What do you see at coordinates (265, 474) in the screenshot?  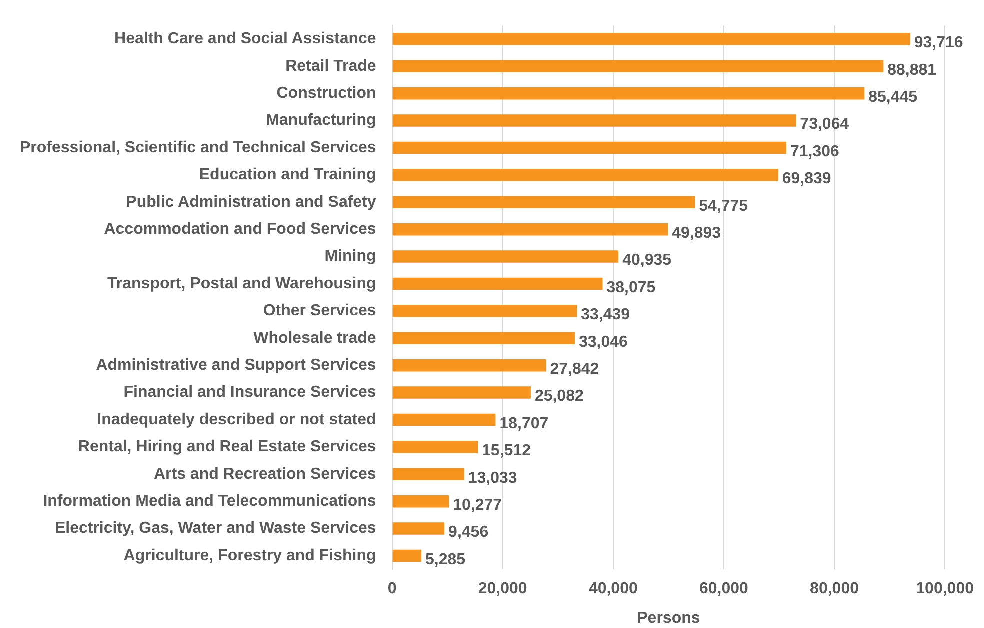 I see `y-tick-label: Arts and Recreation Services` at bounding box center [265, 474].